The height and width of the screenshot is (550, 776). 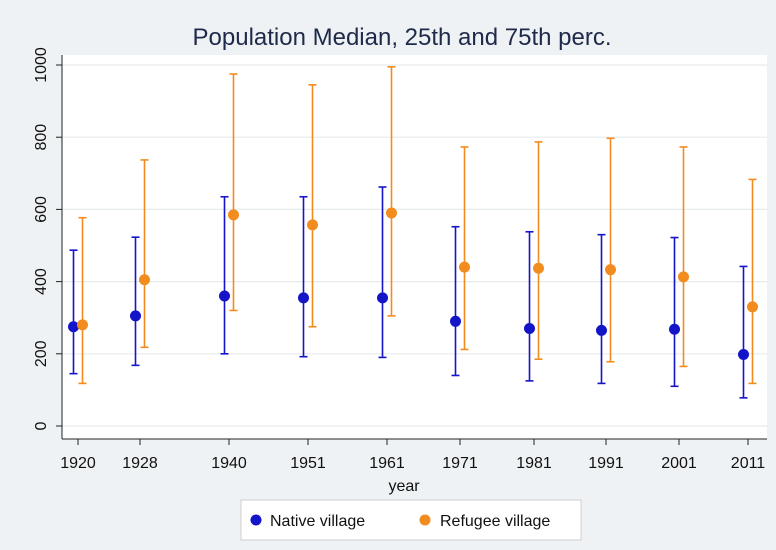 What do you see at coordinates (679, 463) in the screenshot?
I see `x-tick-label: 2001` at bounding box center [679, 463].